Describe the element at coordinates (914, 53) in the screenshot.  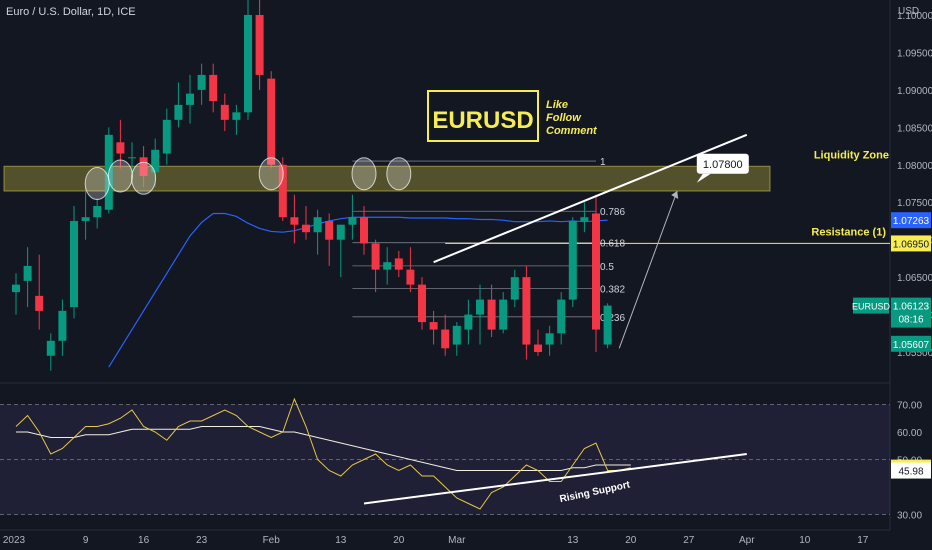
I see `price-tick-label: 1.09500` at that location.